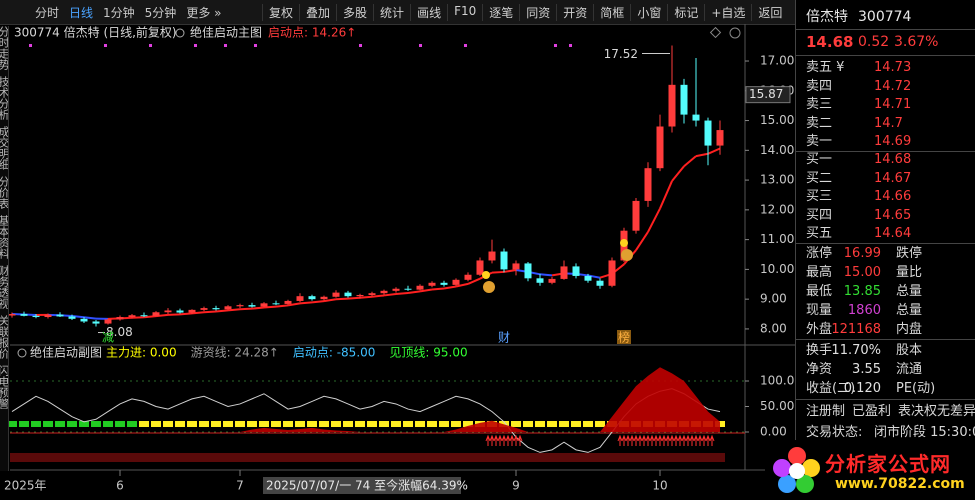 Image resolution: width=975 pixels, height=500 pixels. I want to click on stat-row: 收益(二) 0.120 PE(动), so click(885, 388).